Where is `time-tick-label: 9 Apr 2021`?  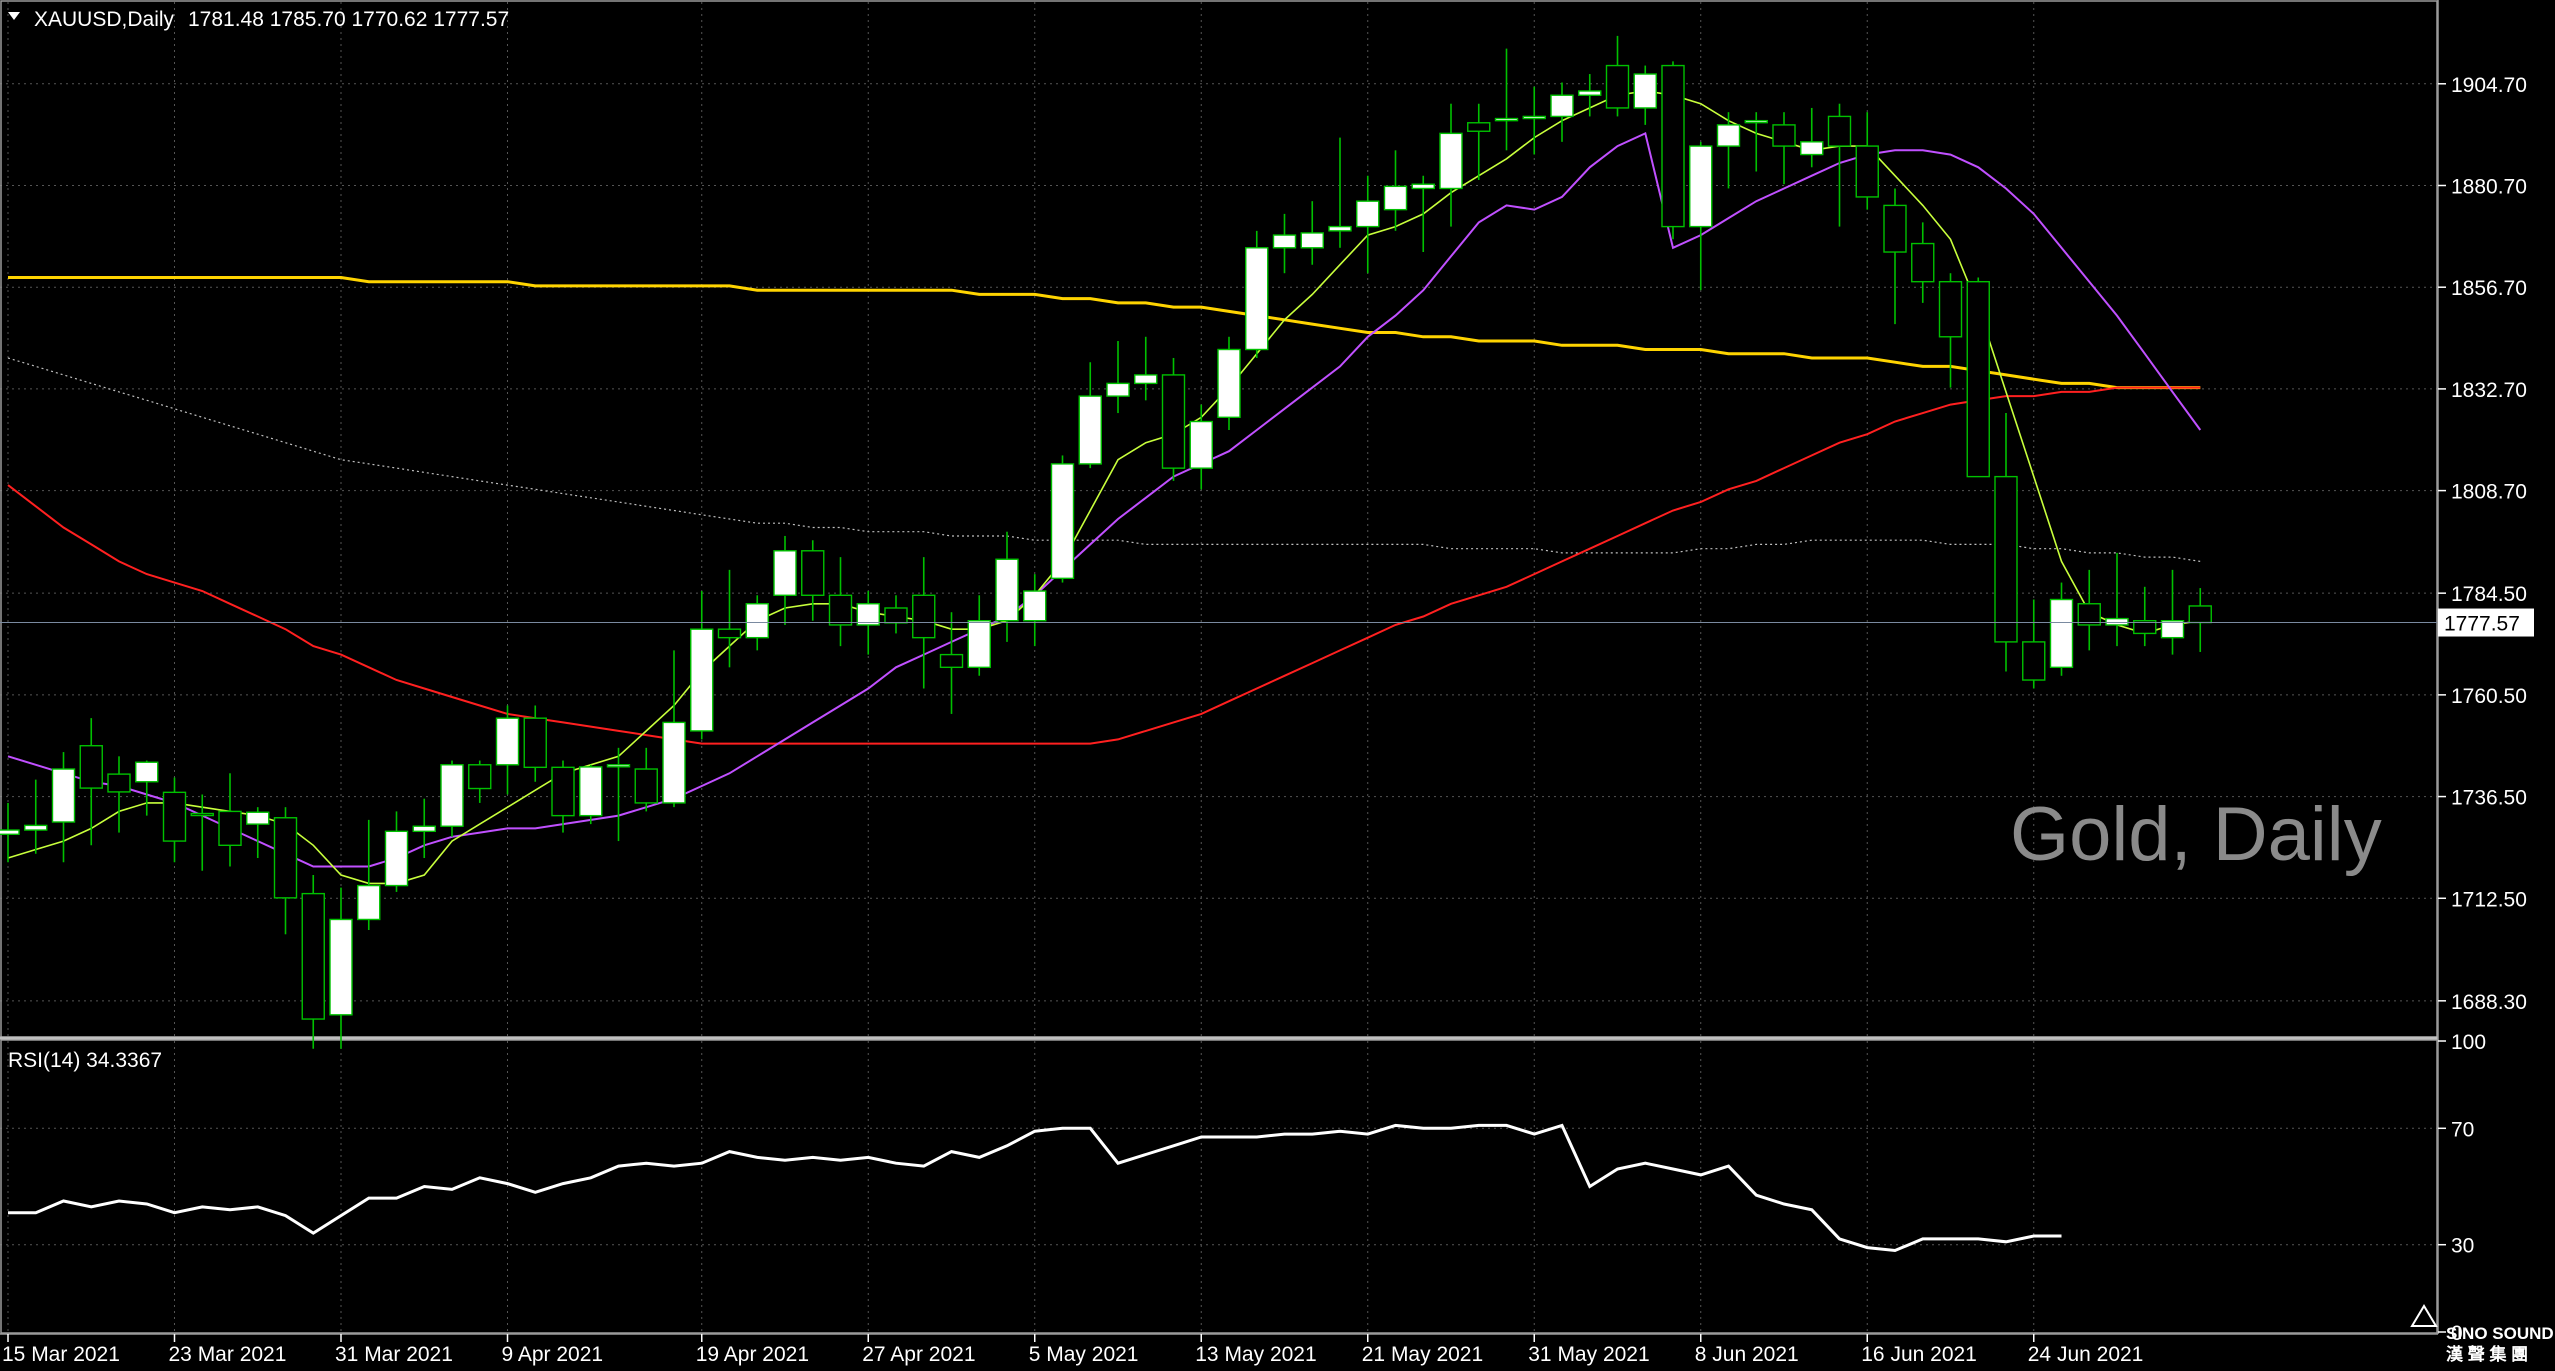
time-tick-label: 9 Apr 2021 is located at coordinates (553, 1354).